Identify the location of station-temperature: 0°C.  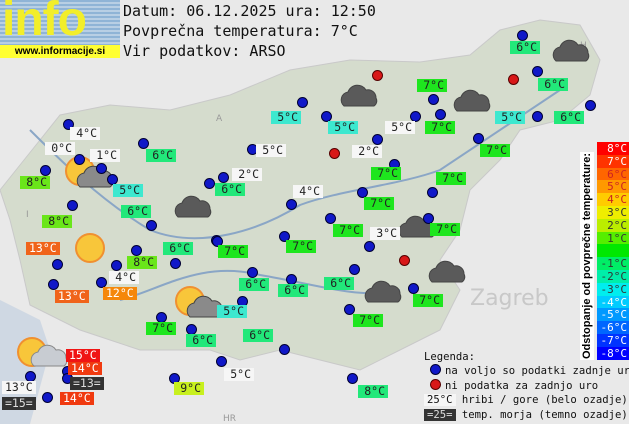
(60, 148).